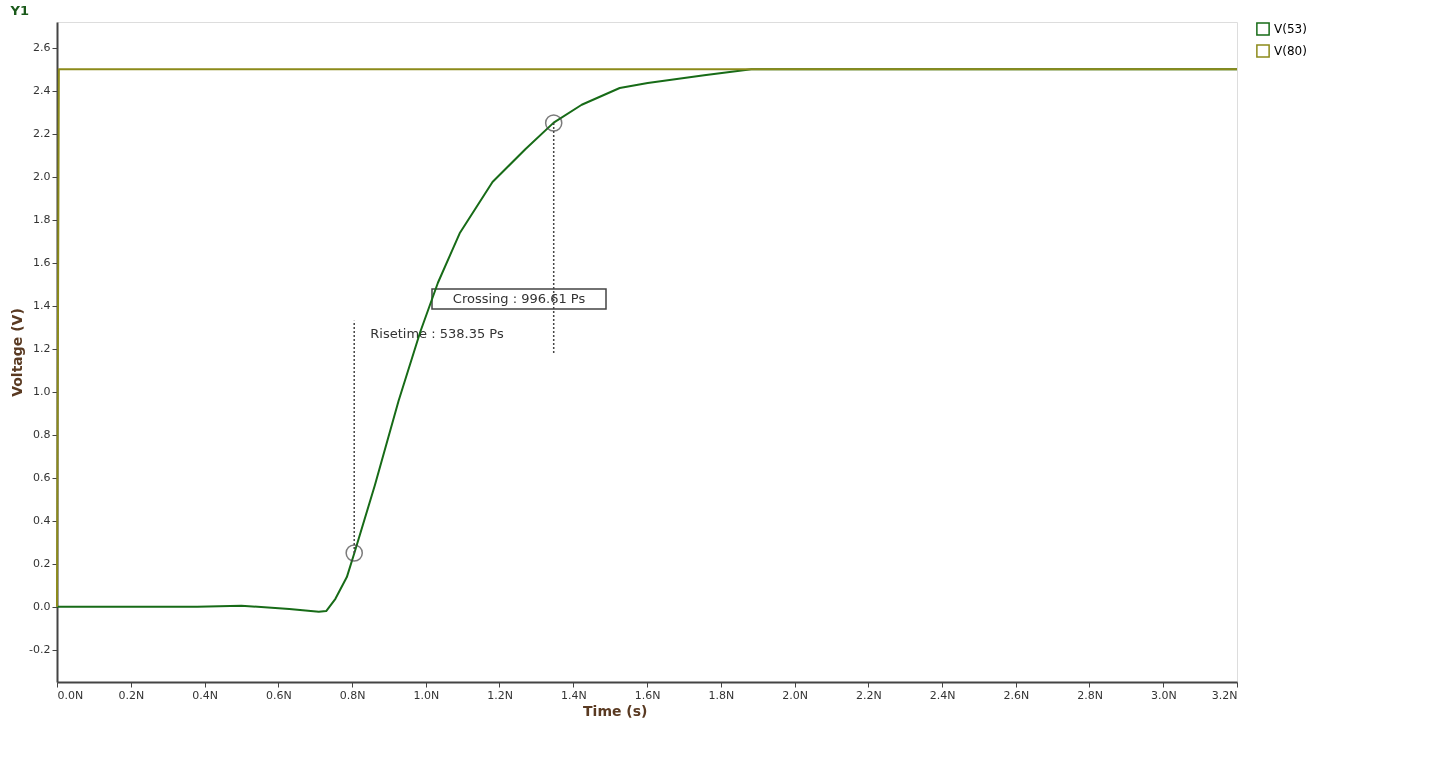 This screenshot has width=1431, height=783. Describe the element at coordinates (42, 607) in the screenshot. I see `y-tick-label: 0.0` at that location.